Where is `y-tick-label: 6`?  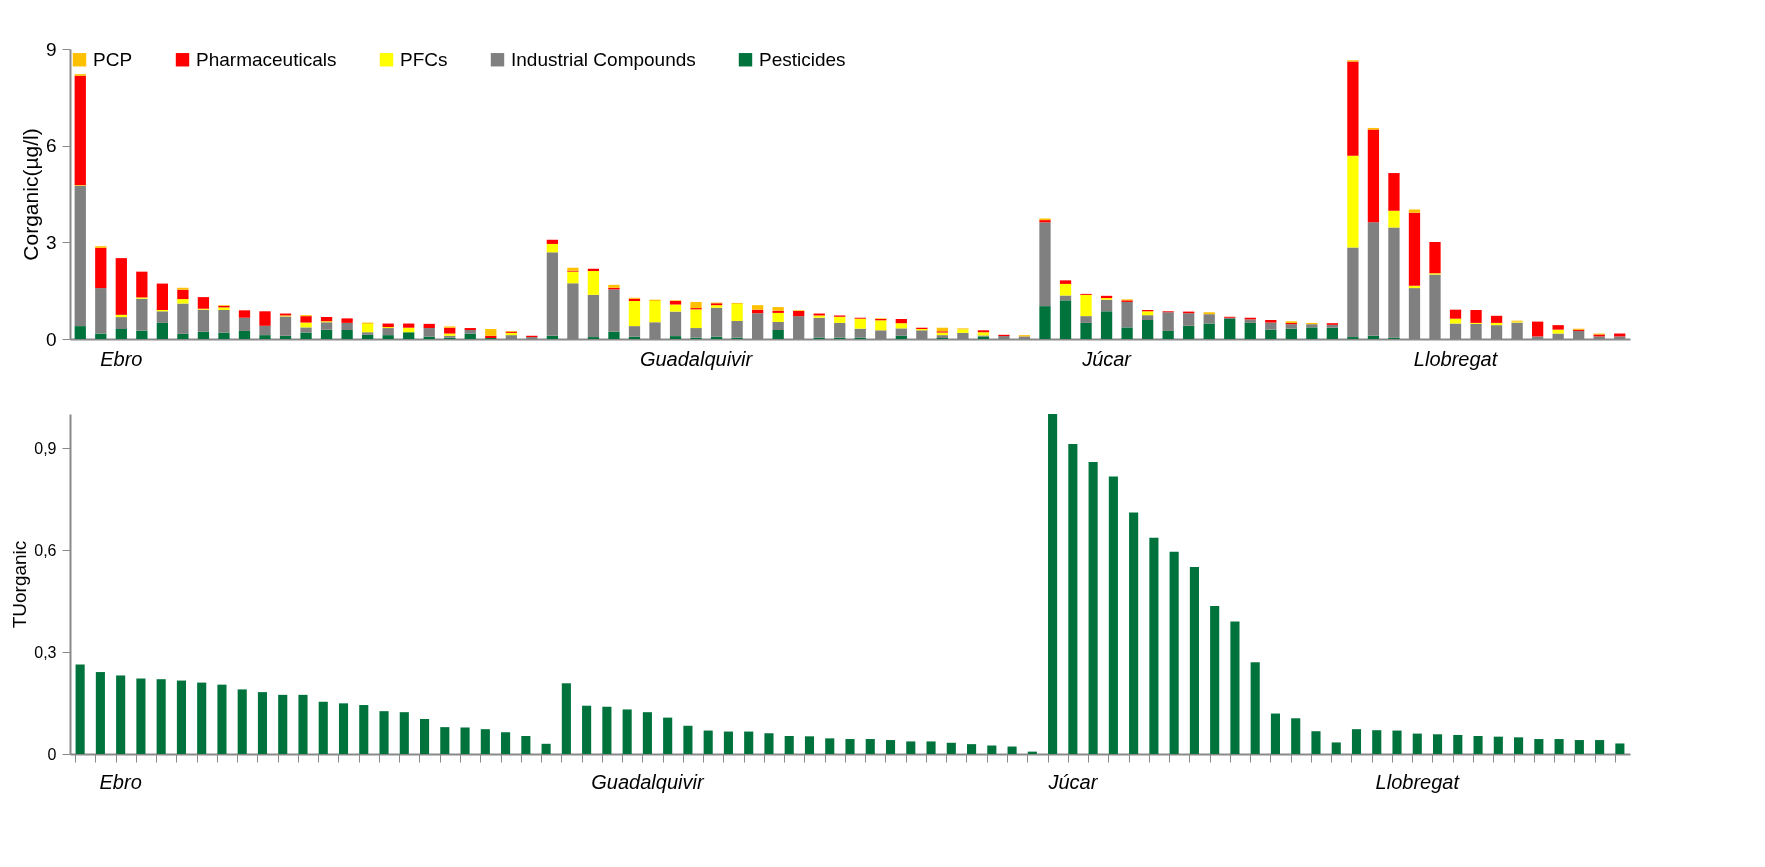
y-tick-label: 6 is located at coordinates (51, 146).